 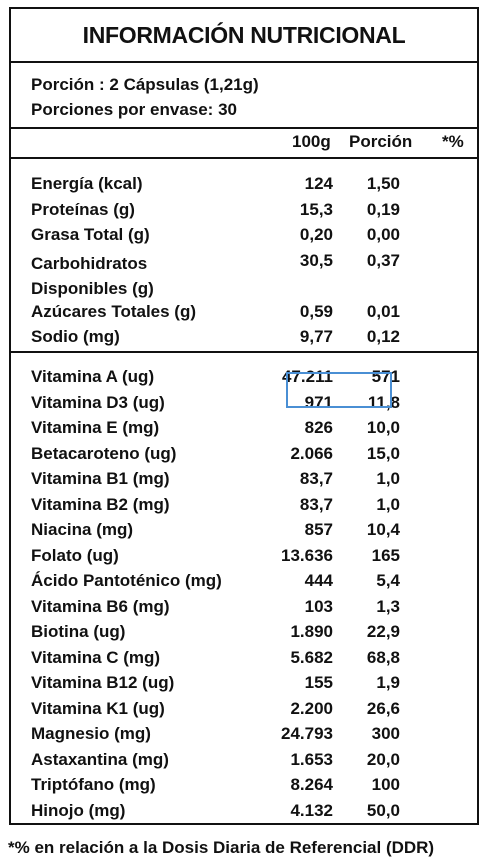 What do you see at coordinates (453, 141) in the screenshot?
I see `column-header-ddr: *%` at bounding box center [453, 141].